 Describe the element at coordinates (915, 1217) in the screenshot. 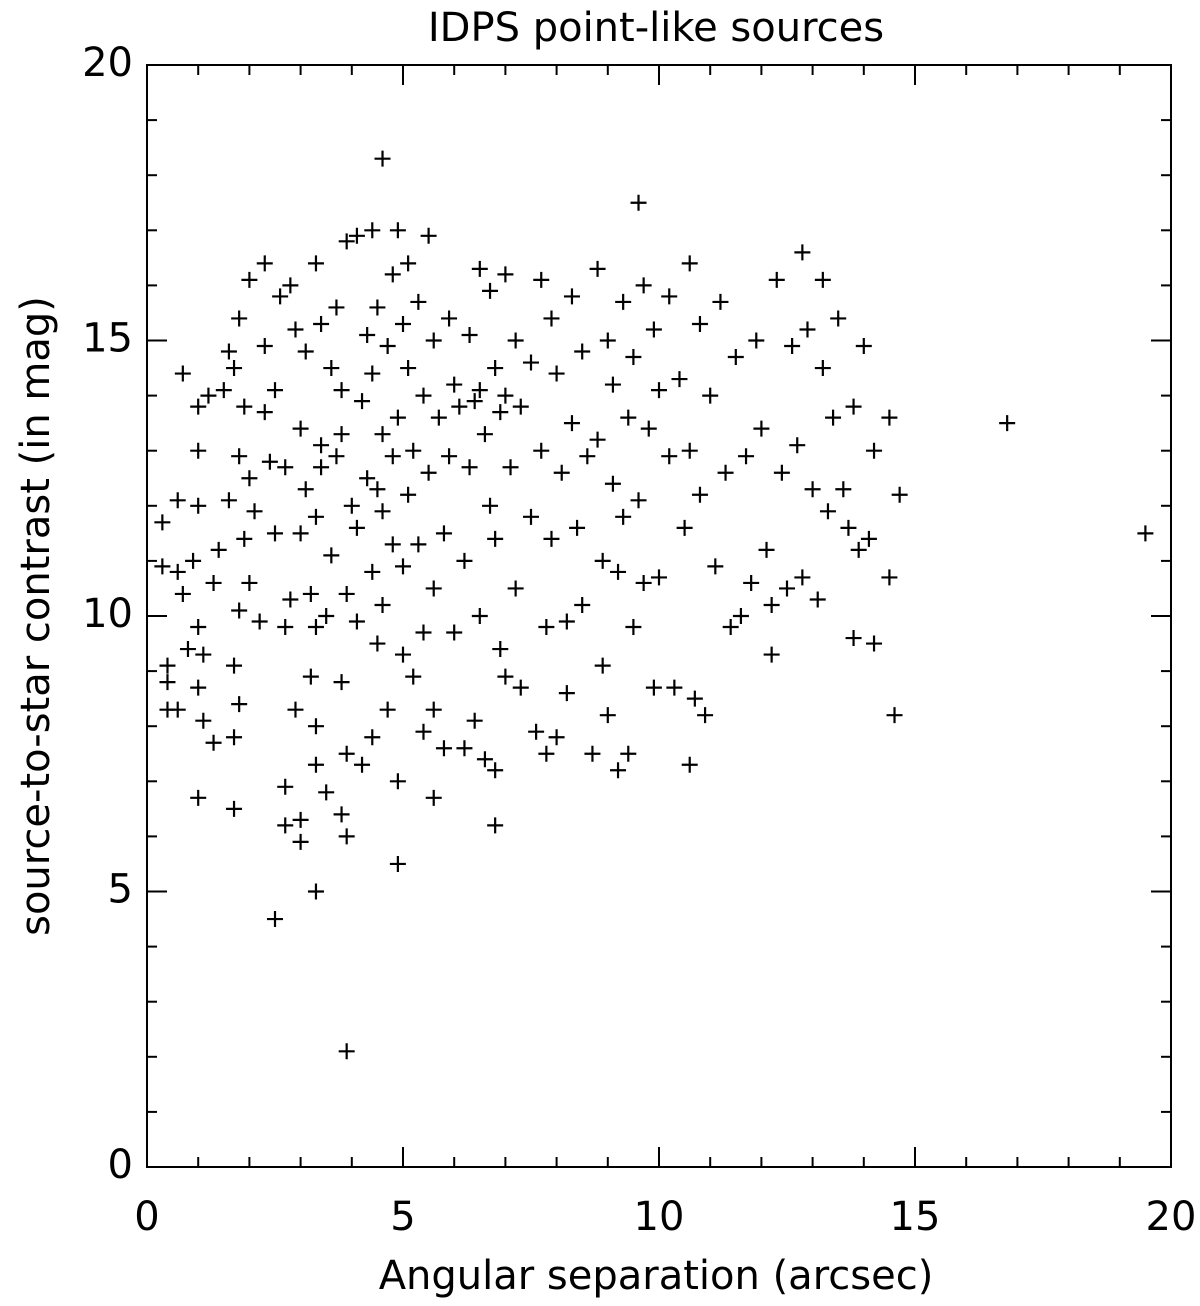

I see `x-tick-label: 15` at that location.